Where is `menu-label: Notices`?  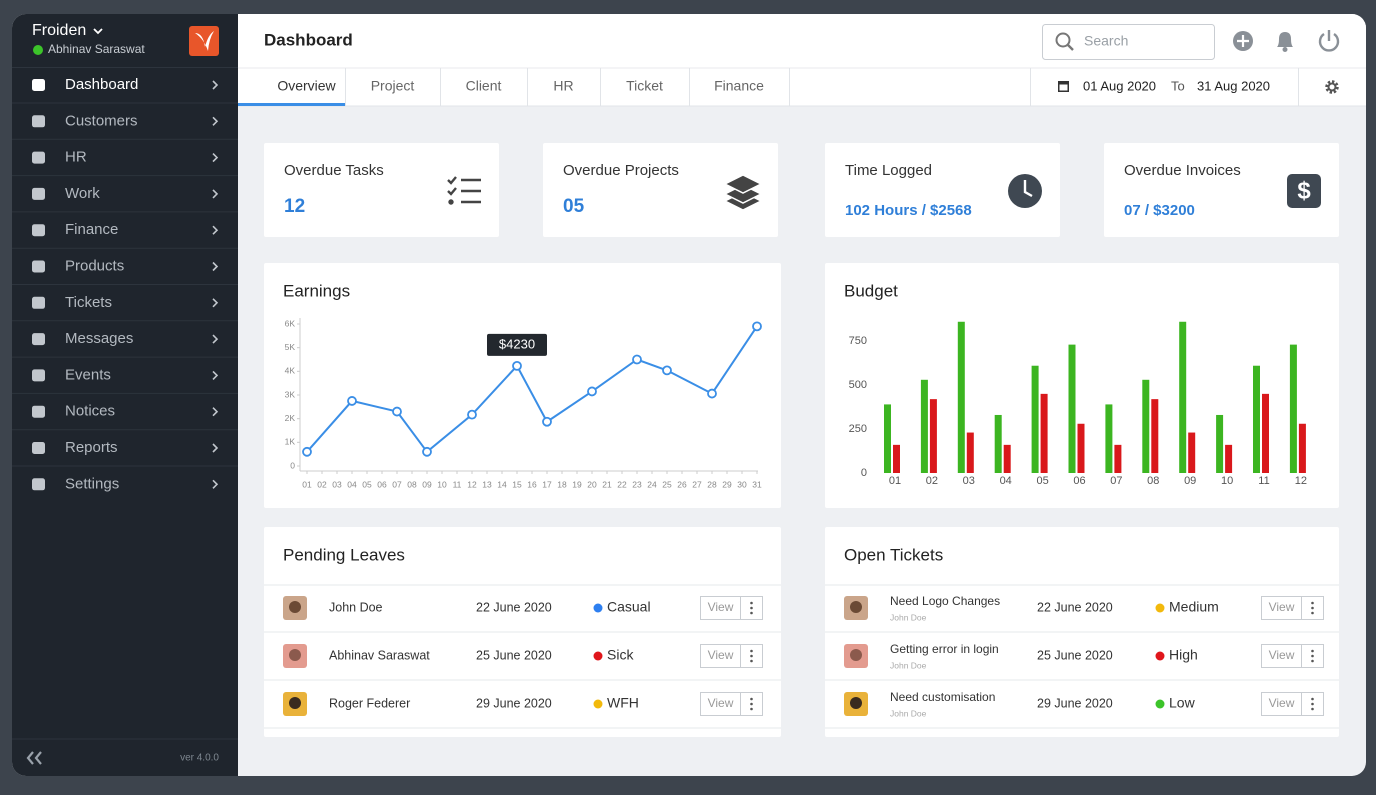
menu-label: Notices is located at coordinates (90, 411).